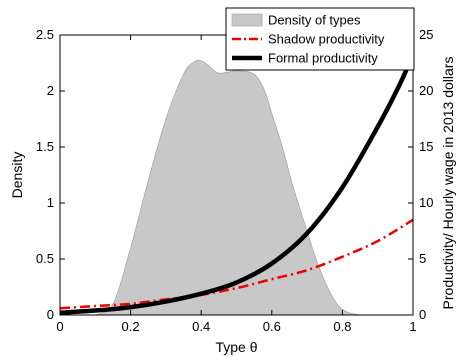  Describe the element at coordinates (426, 146) in the screenshot. I see `y-right-tick-label: 15` at that location.